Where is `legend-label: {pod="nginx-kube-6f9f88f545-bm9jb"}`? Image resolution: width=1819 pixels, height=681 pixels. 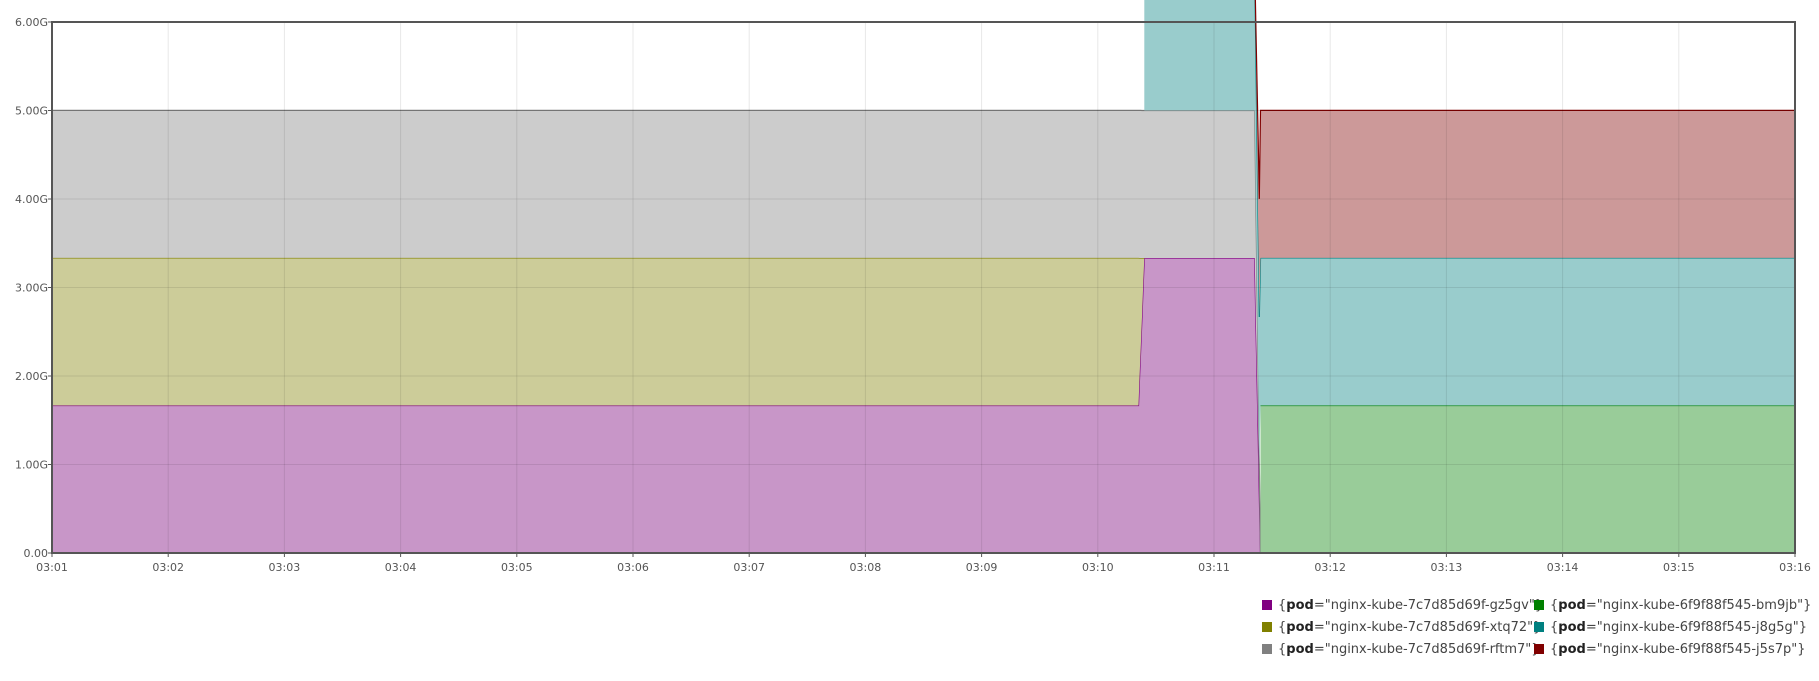
legend-label: {pod="nginx-kube-6f9f88f545-bm9jb"} is located at coordinates (1681, 605).